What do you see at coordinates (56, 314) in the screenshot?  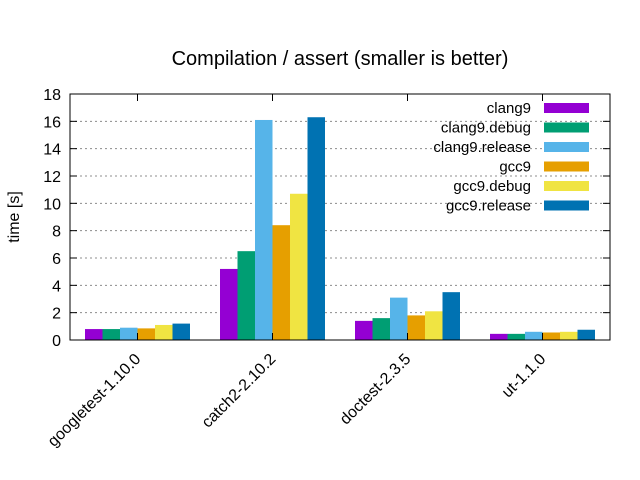 I see `y-tick-label: 2` at bounding box center [56, 314].